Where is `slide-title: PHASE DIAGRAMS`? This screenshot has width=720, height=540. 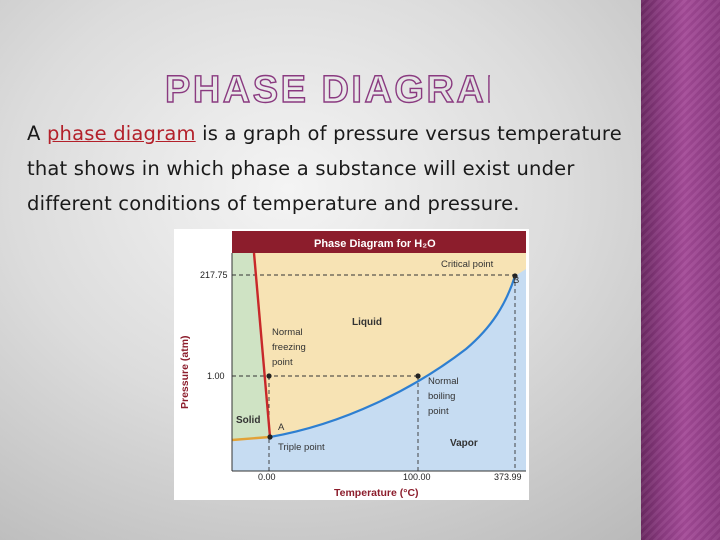
slide-title: PHASE DIAGRAMS is located at coordinates (327, 89).